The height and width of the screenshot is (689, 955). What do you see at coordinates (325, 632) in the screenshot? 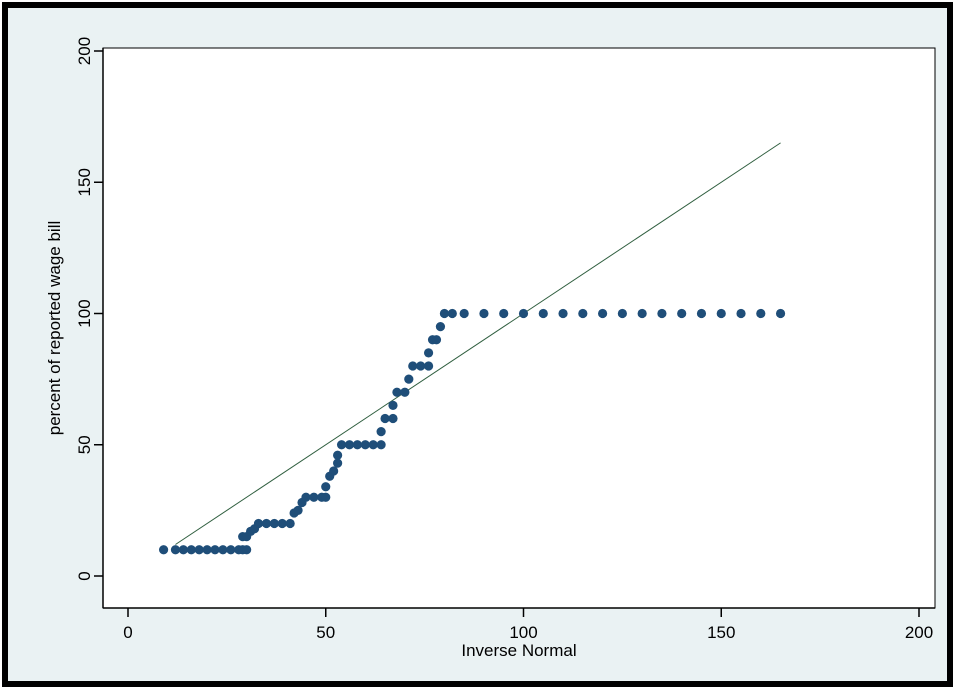
I see `x-tick-label: 50` at bounding box center [325, 632].